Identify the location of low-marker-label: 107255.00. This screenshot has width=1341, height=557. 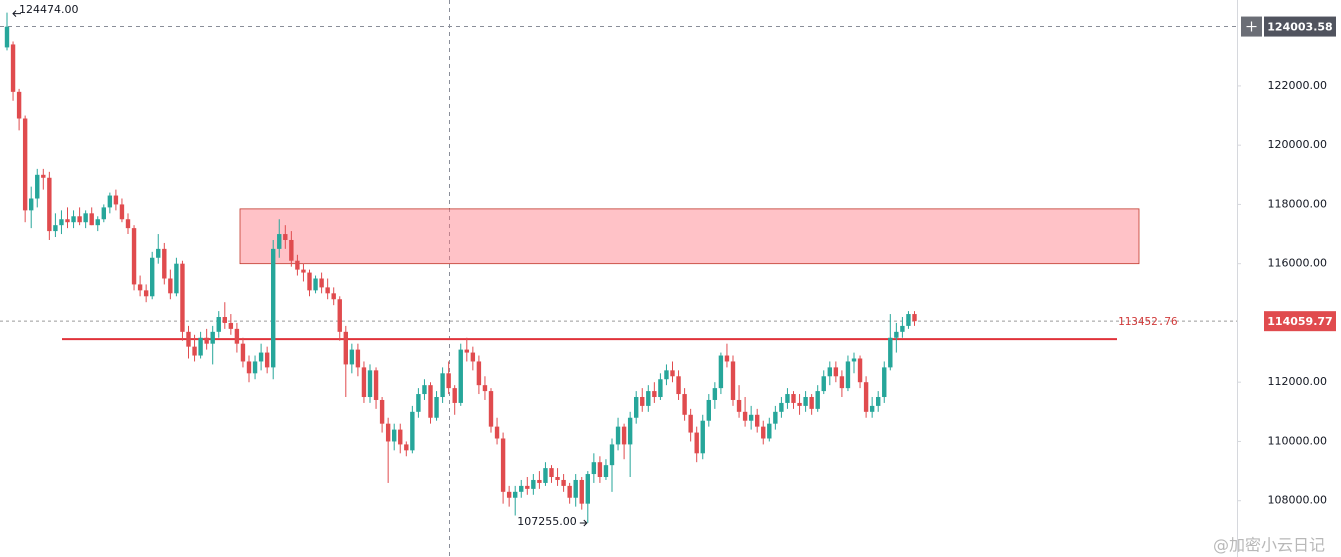
(547, 521).